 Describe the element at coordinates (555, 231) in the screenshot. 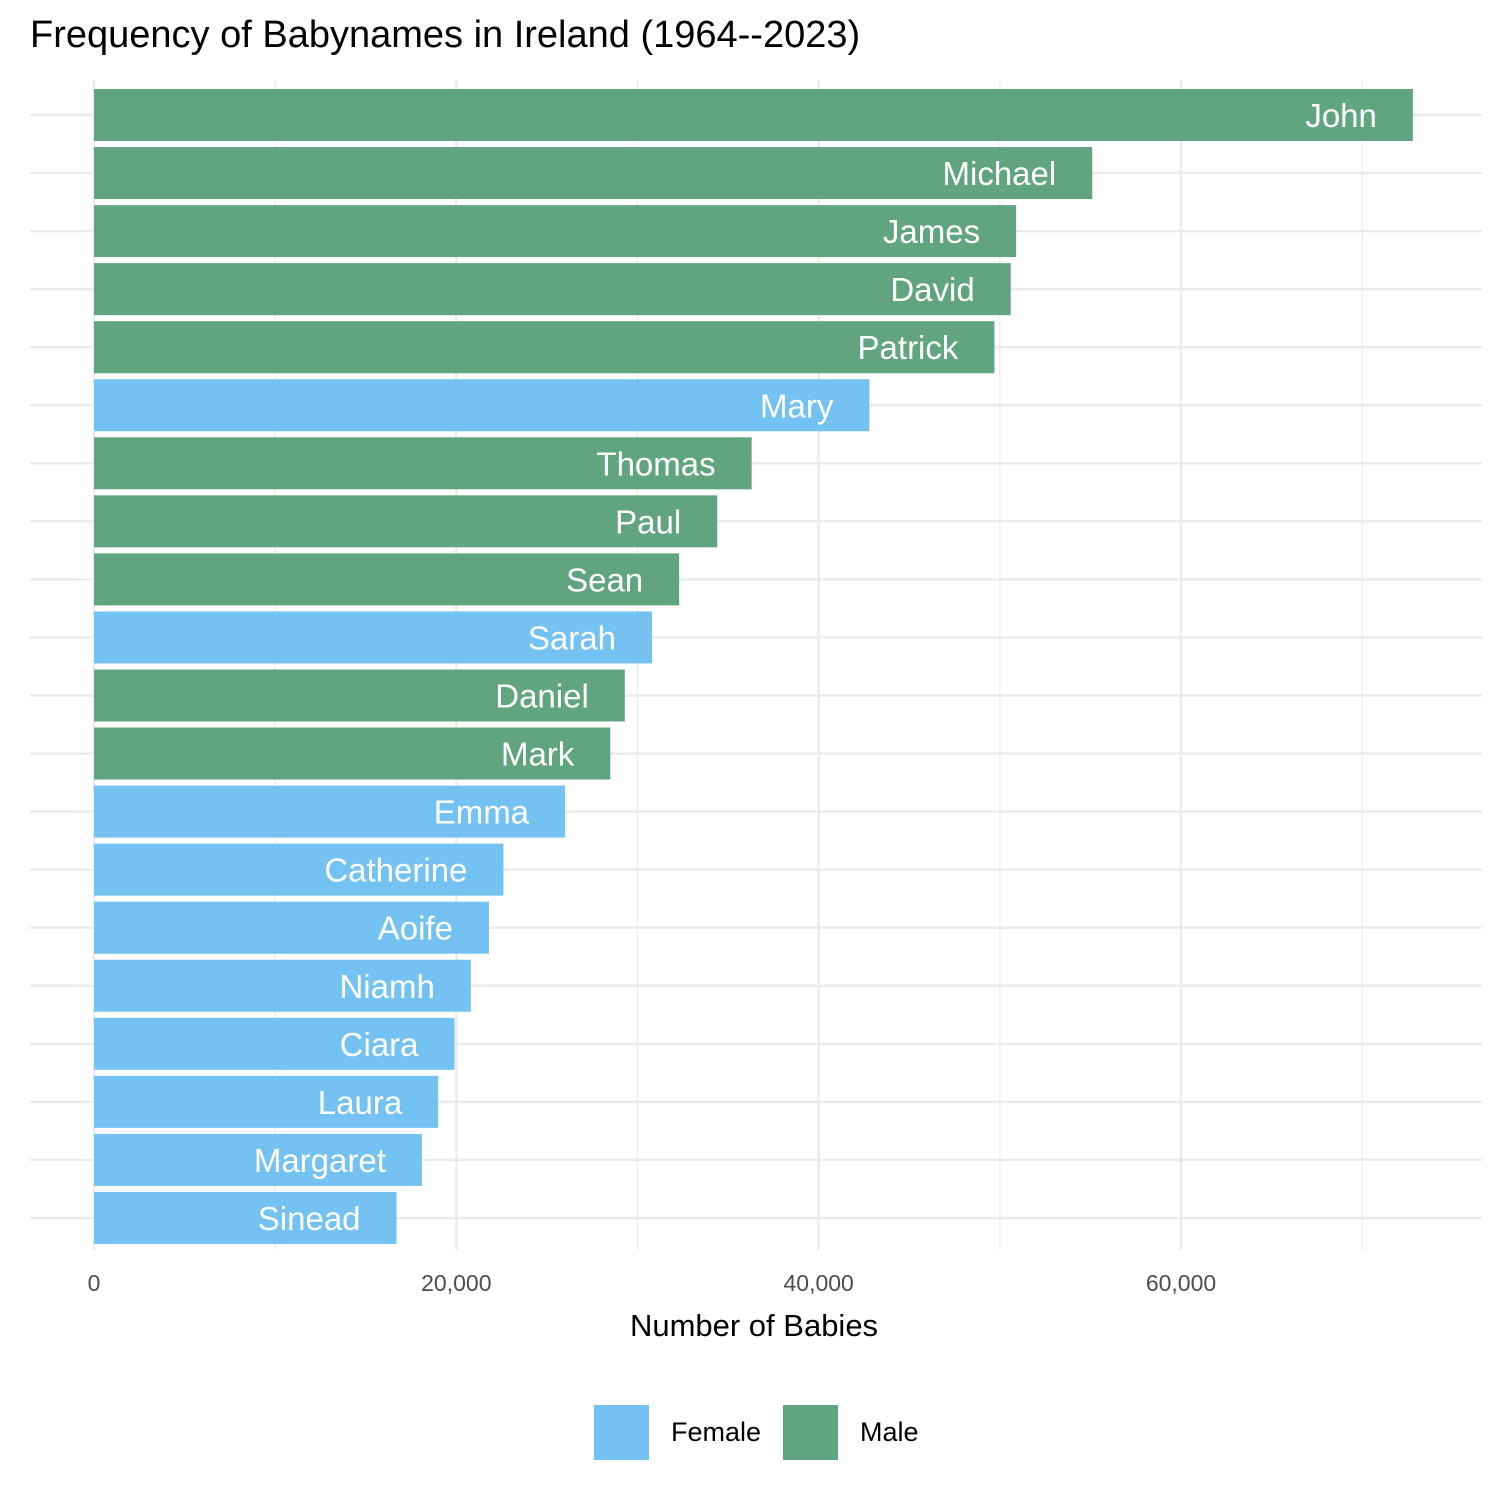

I see `bar-james` at that location.